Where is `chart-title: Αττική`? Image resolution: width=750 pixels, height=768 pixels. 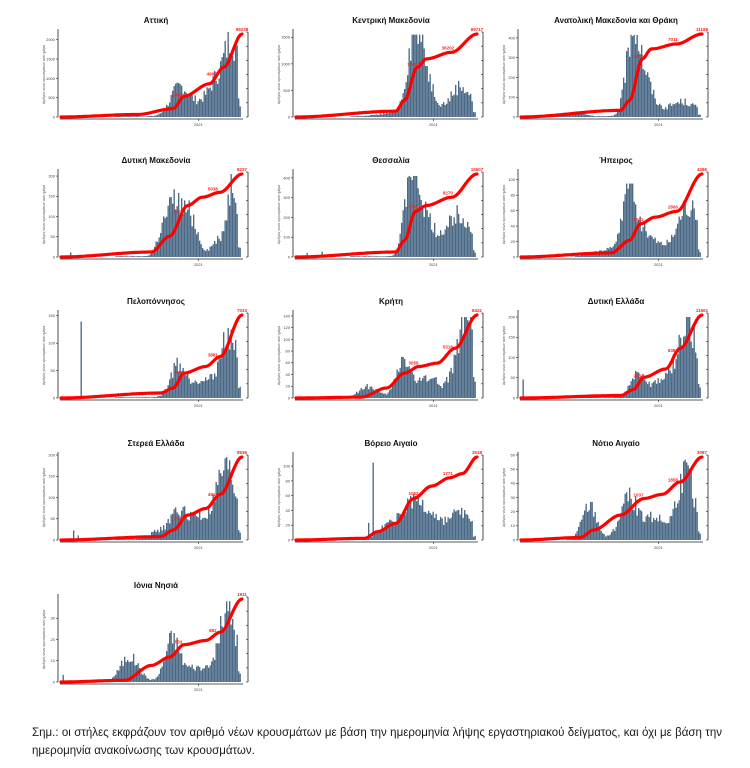
chart-title: Αττική is located at coordinates (156, 20).